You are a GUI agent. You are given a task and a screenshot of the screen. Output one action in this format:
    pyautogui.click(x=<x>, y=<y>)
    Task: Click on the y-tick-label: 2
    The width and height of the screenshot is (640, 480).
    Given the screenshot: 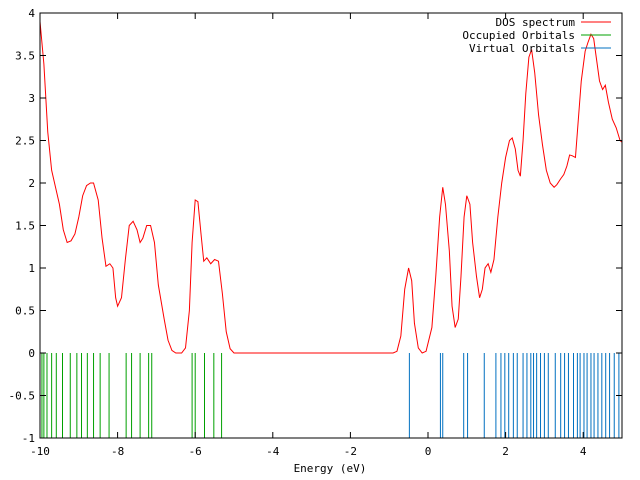 What is the action you would take?
    pyautogui.click(x=31, y=183)
    